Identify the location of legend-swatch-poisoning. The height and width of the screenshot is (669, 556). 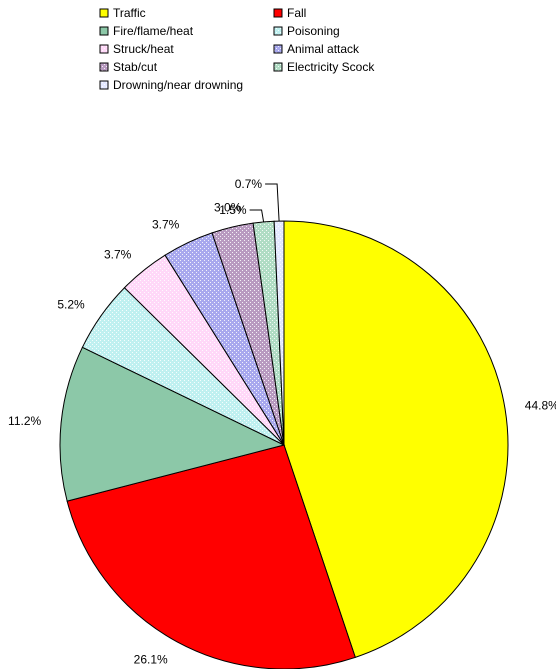
(278, 31).